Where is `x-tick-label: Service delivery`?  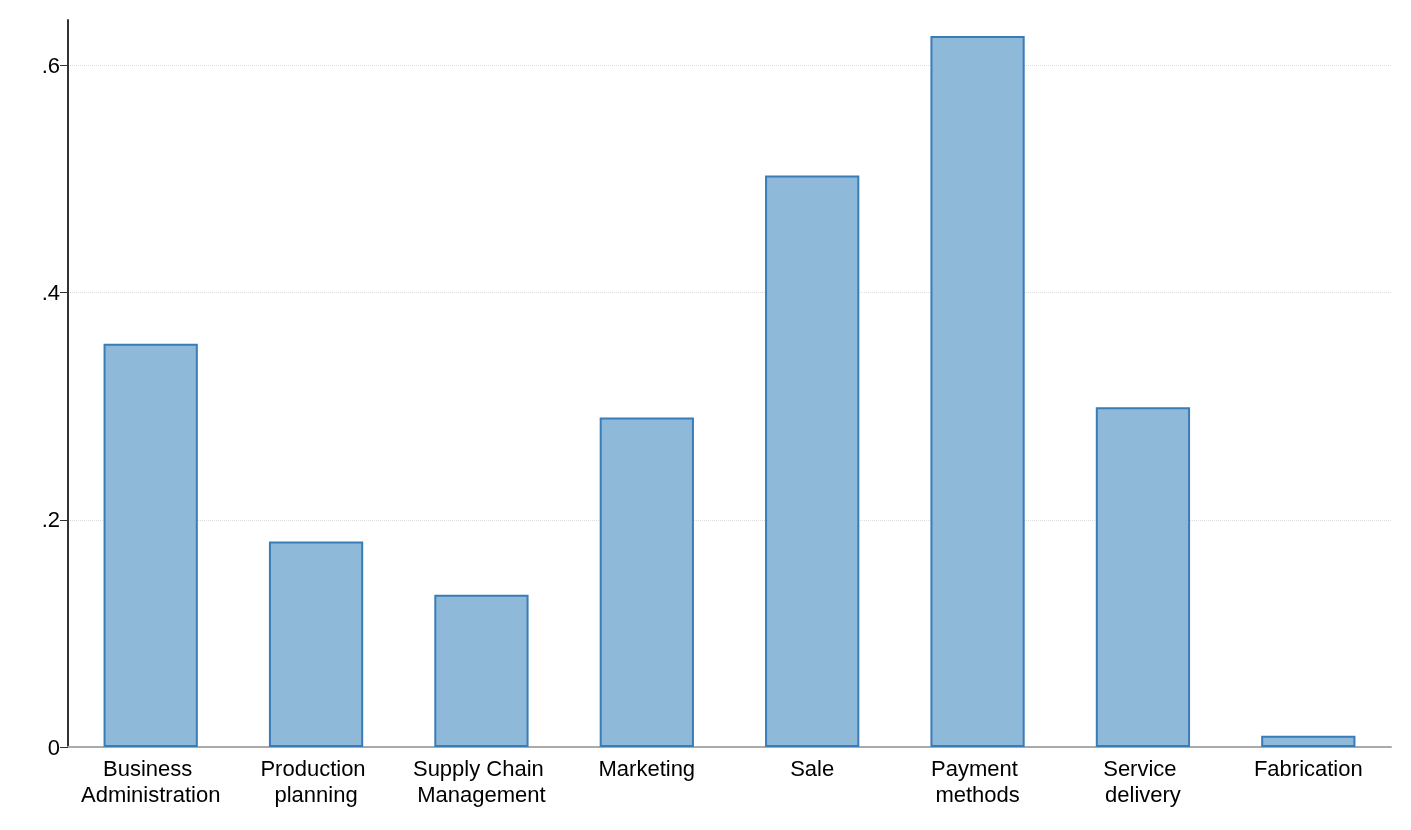
x-tick-label: Service delivery is located at coordinates (1143, 781).